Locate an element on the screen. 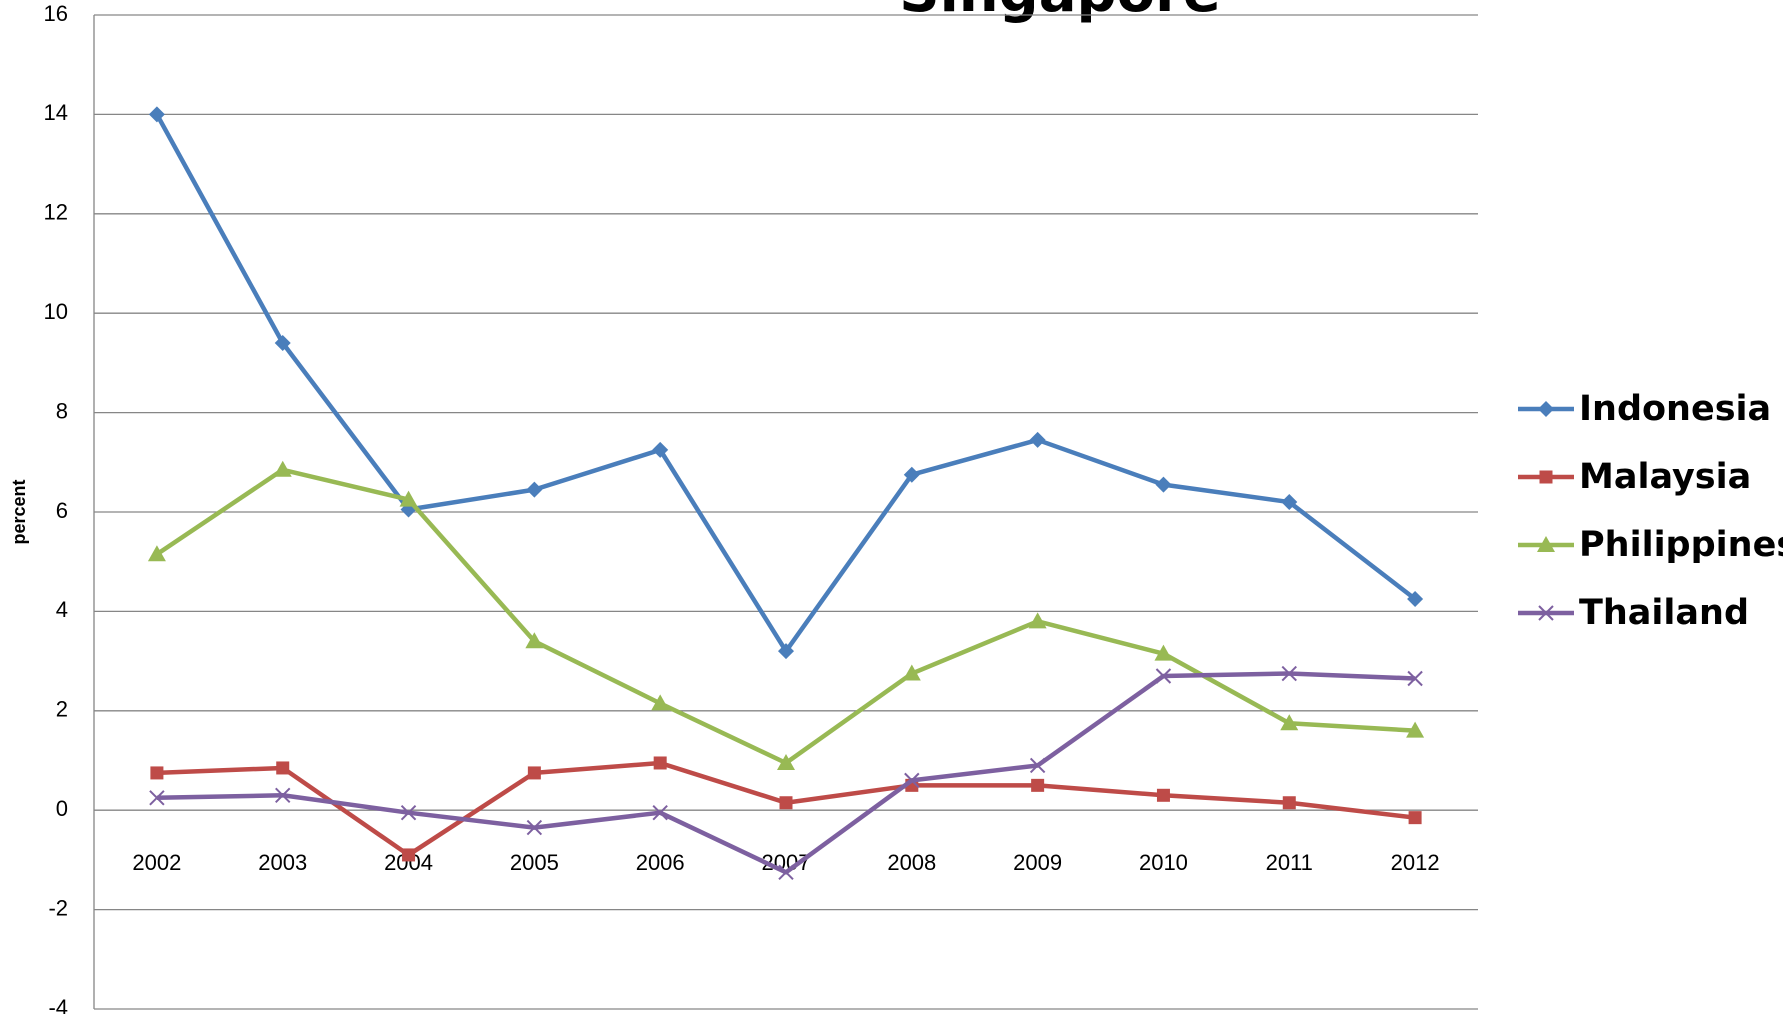  legend-label: Philippines is located at coordinates (1681, 545).